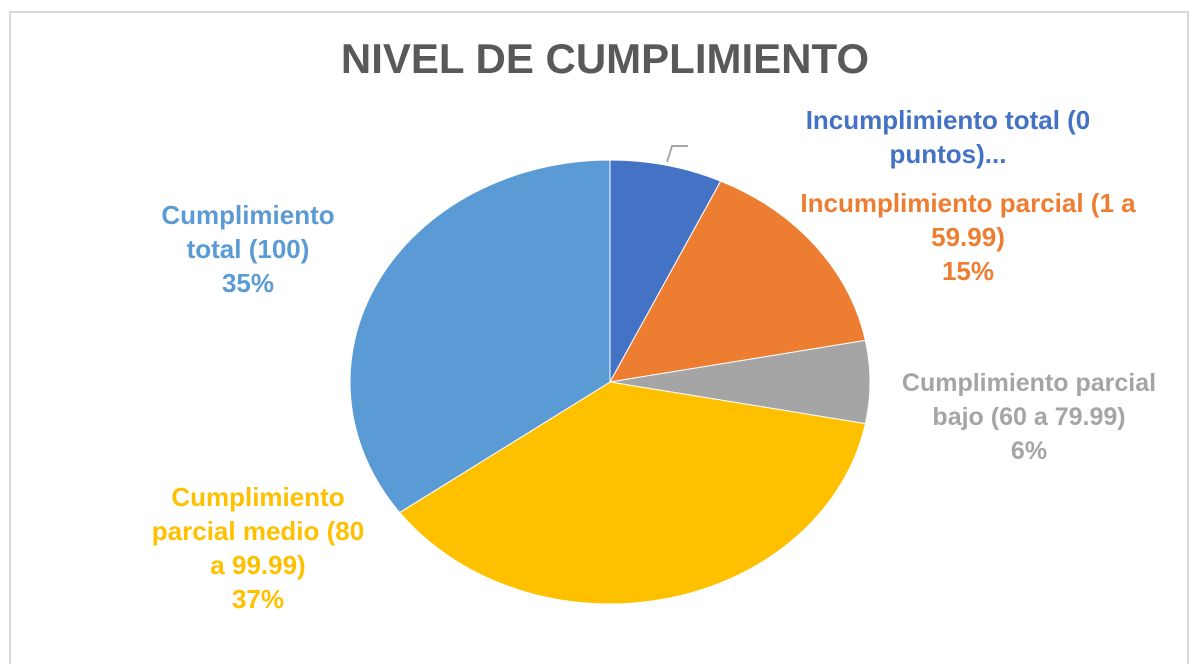 Image resolution: width=1196 pixels, height=664 pixels. I want to click on percent-label: 37%, so click(258, 599).